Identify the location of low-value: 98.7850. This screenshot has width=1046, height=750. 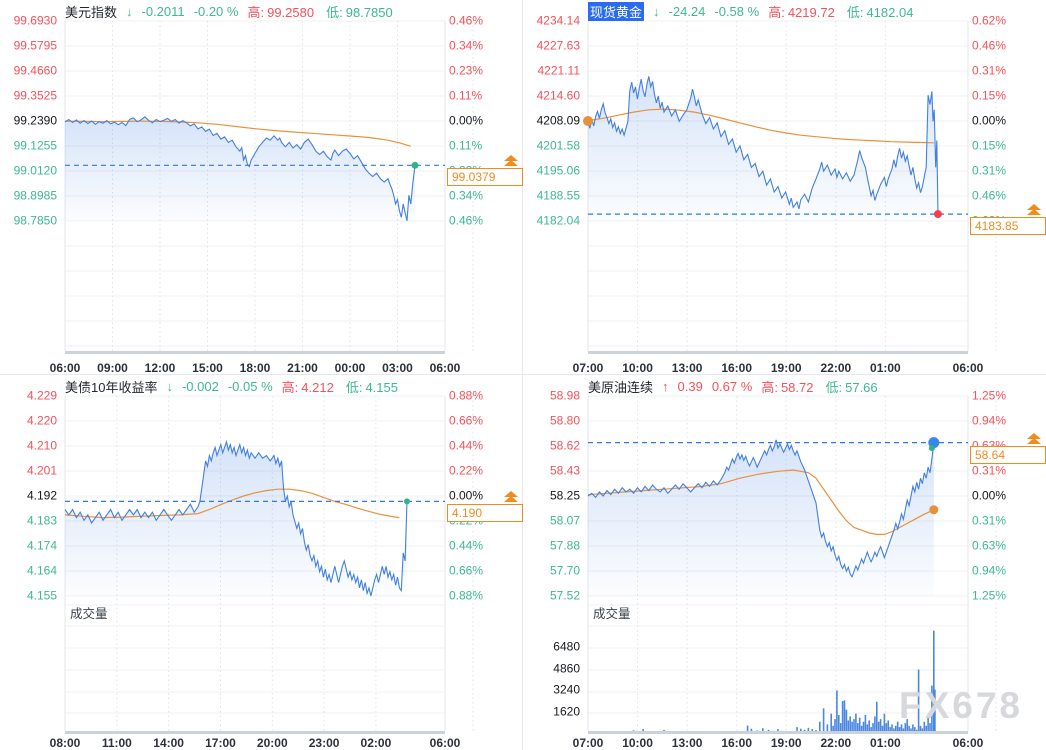
(369, 12).